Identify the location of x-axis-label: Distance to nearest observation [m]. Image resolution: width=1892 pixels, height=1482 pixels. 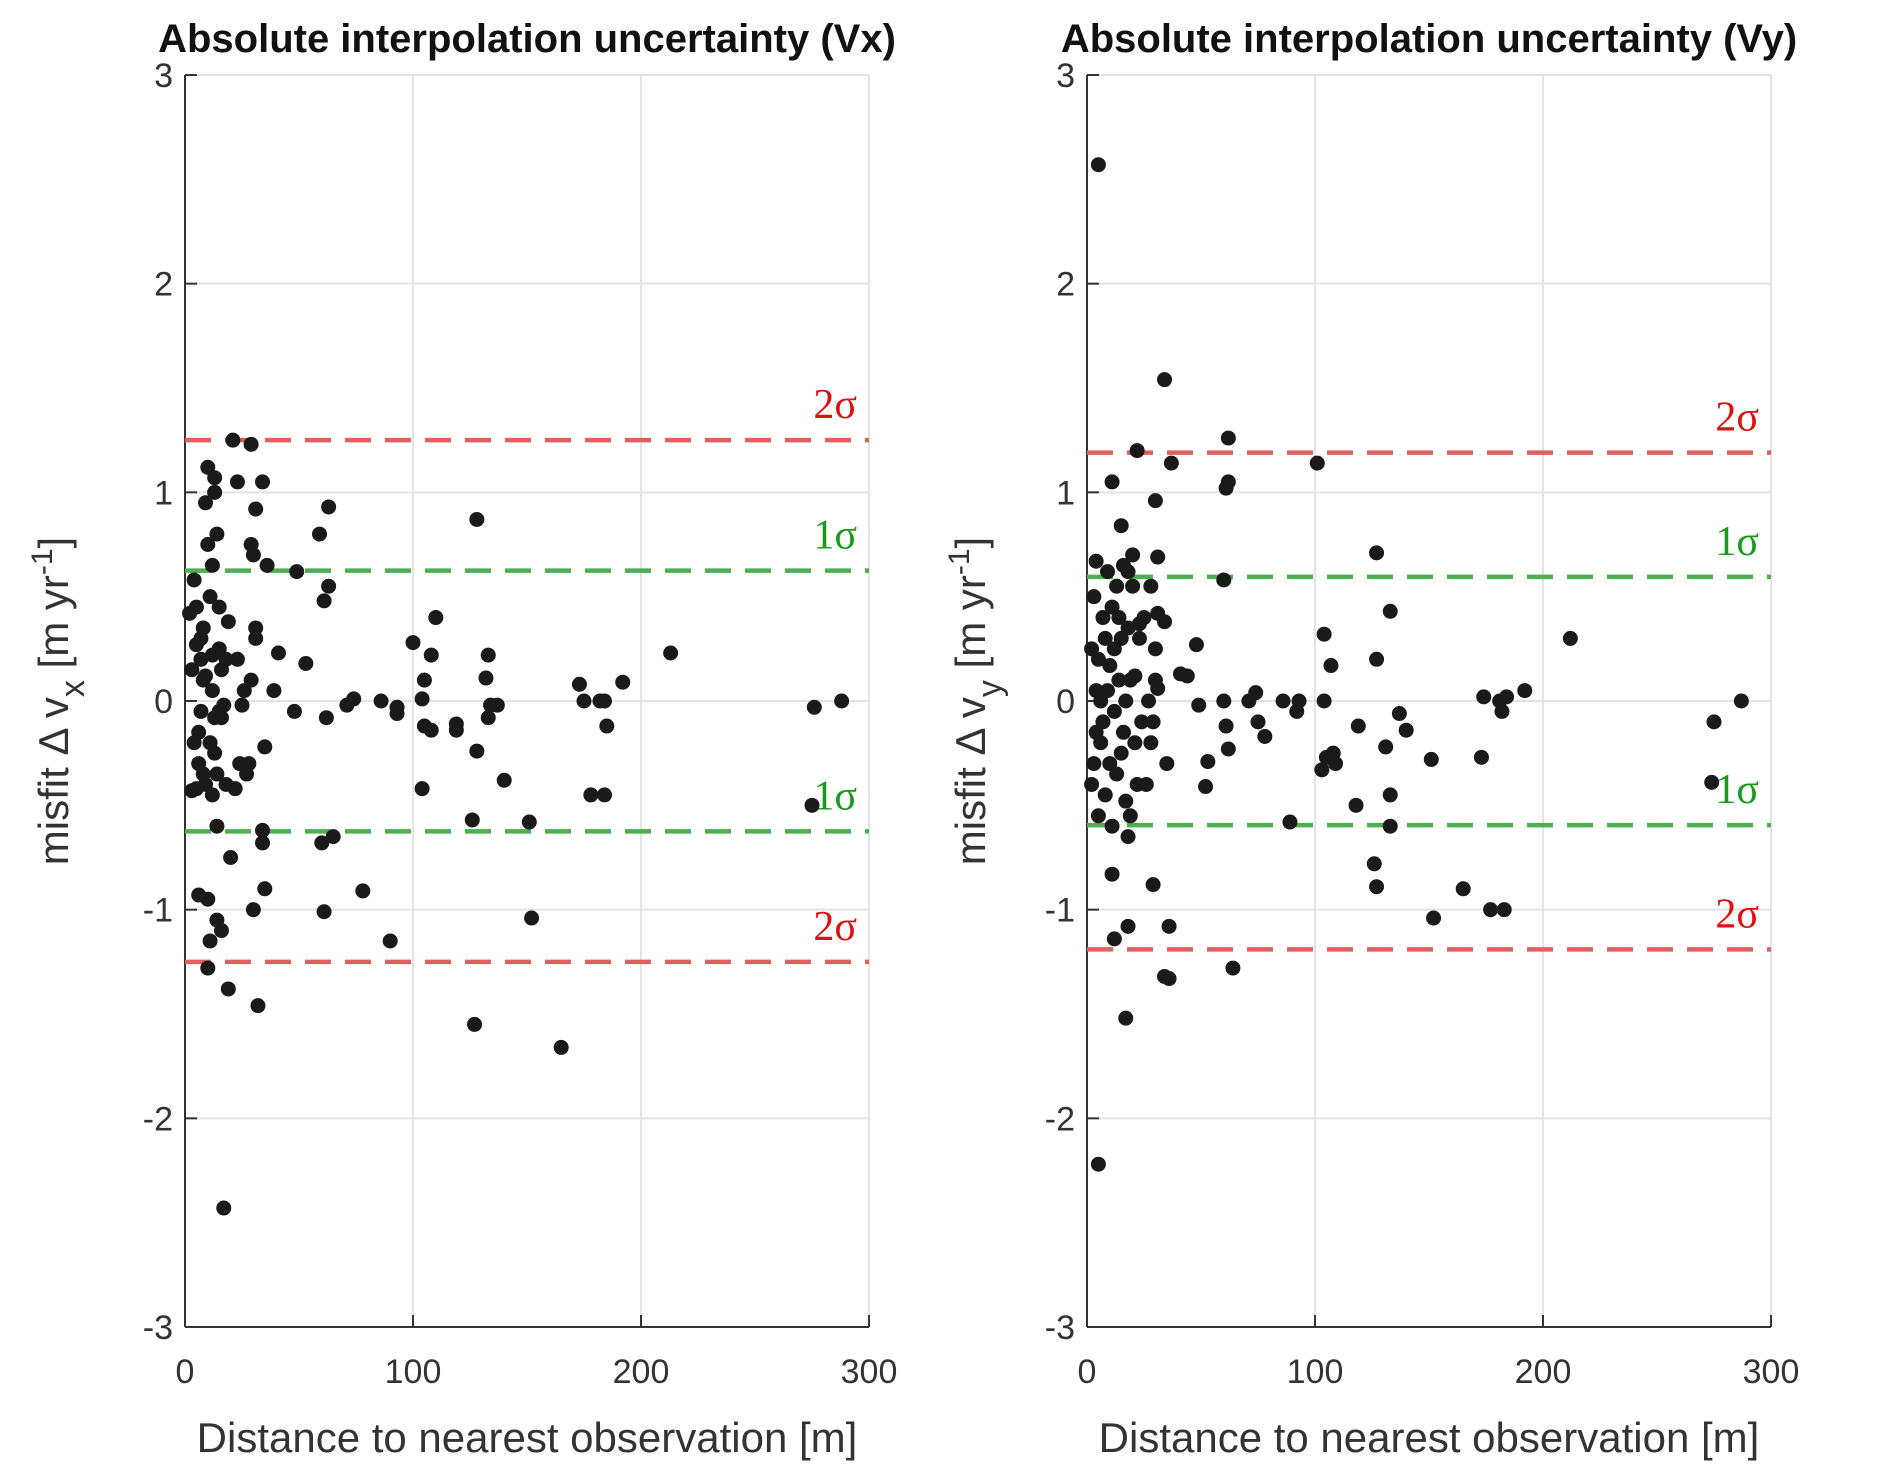
(527, 1437).